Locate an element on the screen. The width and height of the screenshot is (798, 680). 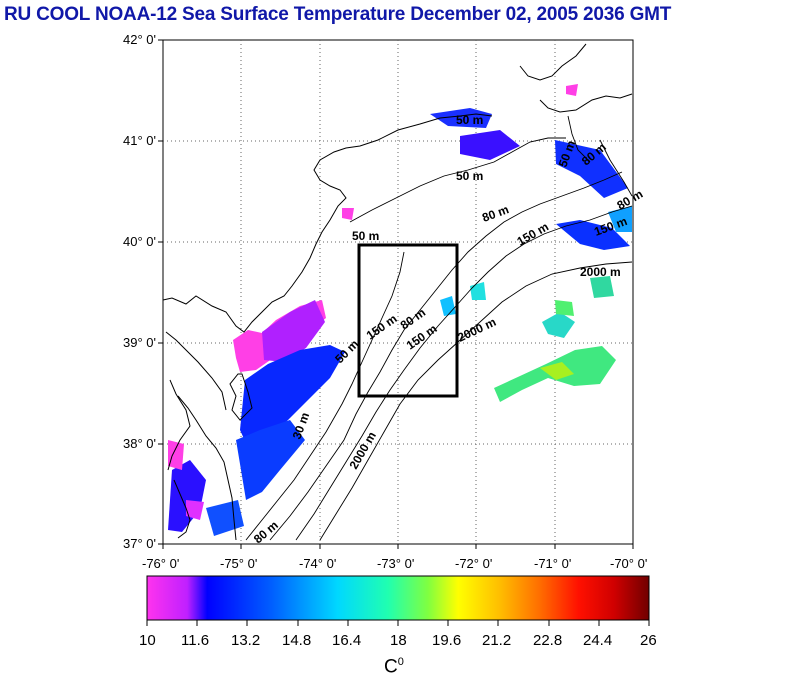
colorbar-tick-label: 14.8 is located at coordinates (297, 640).